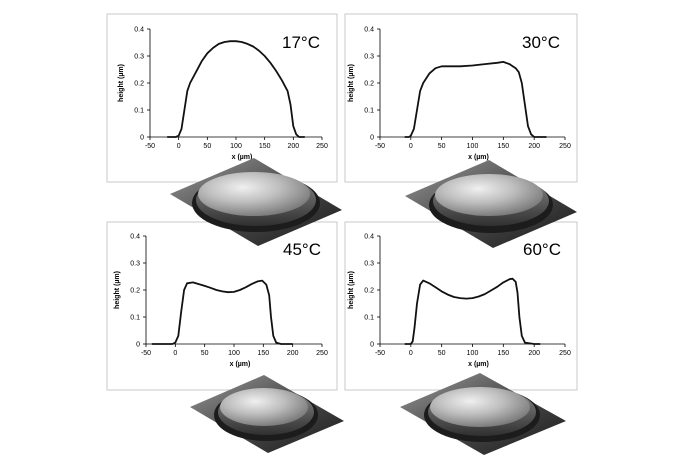  I want to click on surface-render-30c, so click(491, 204).